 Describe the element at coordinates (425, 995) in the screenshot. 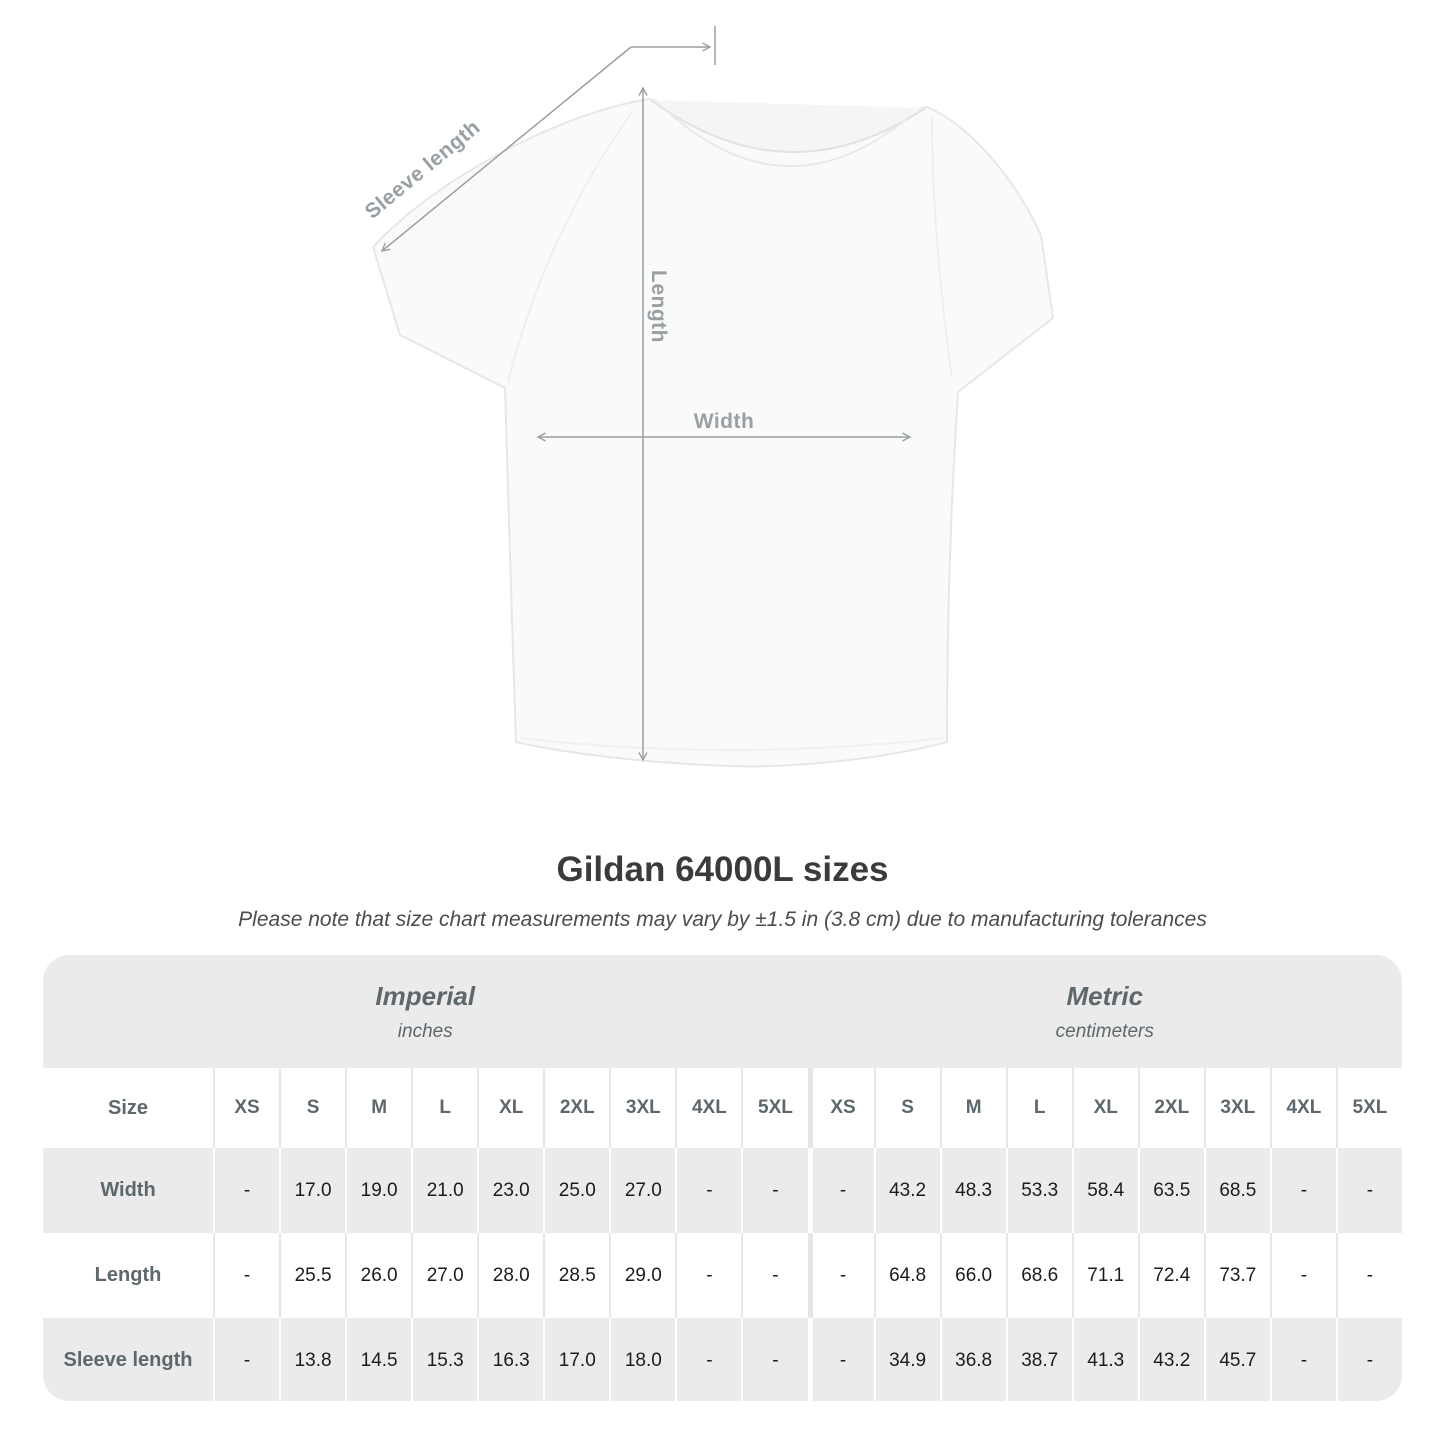

I see `imperial-label: Imperial` at that location.